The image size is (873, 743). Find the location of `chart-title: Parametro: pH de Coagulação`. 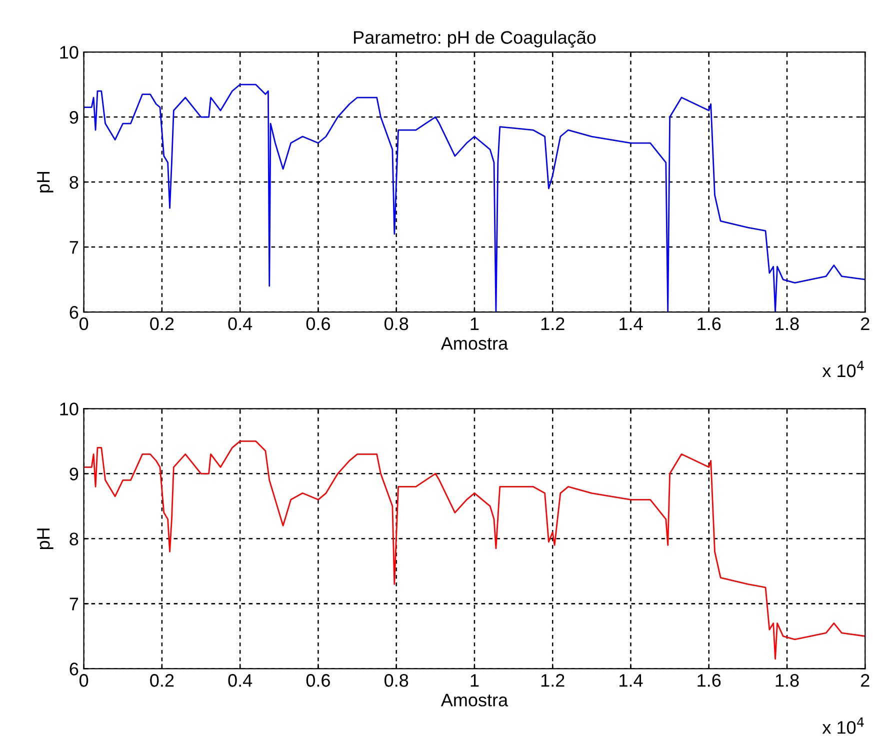

chart-title: Parametro: pH de Coagulação is located at coordinates (475, 39).